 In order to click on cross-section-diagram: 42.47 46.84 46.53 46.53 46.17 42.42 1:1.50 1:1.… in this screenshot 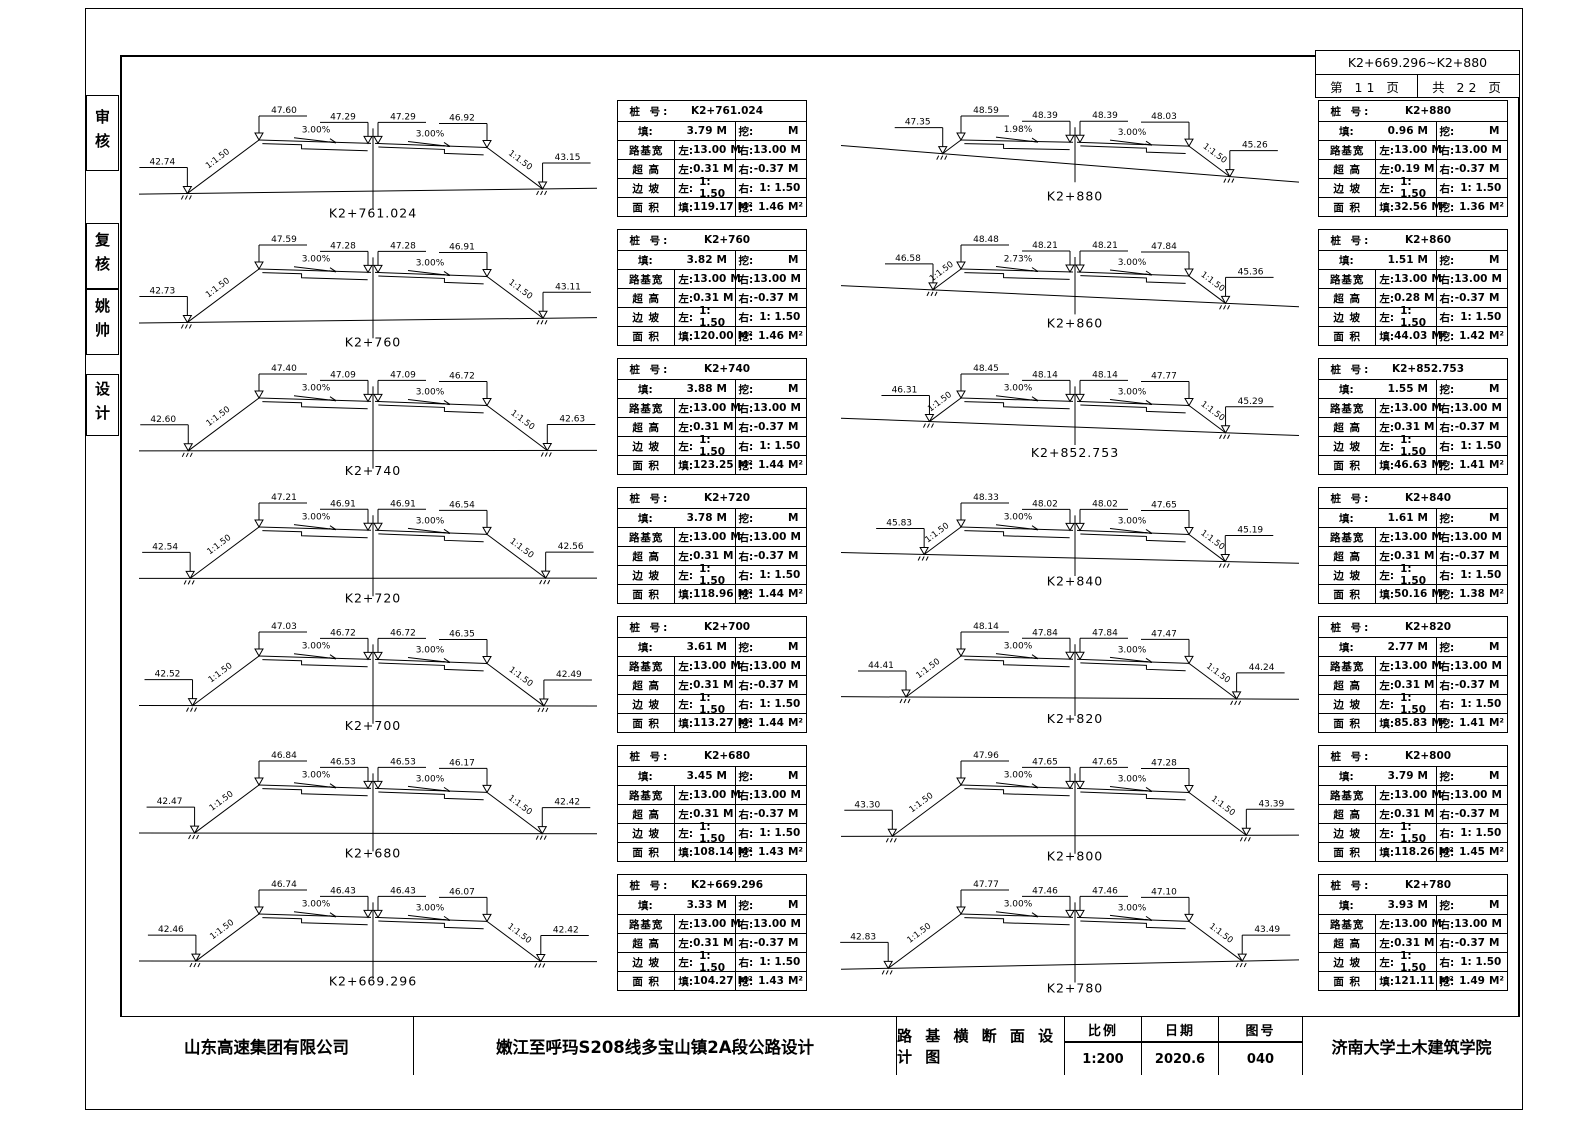, I will do `click(368, 806)`.